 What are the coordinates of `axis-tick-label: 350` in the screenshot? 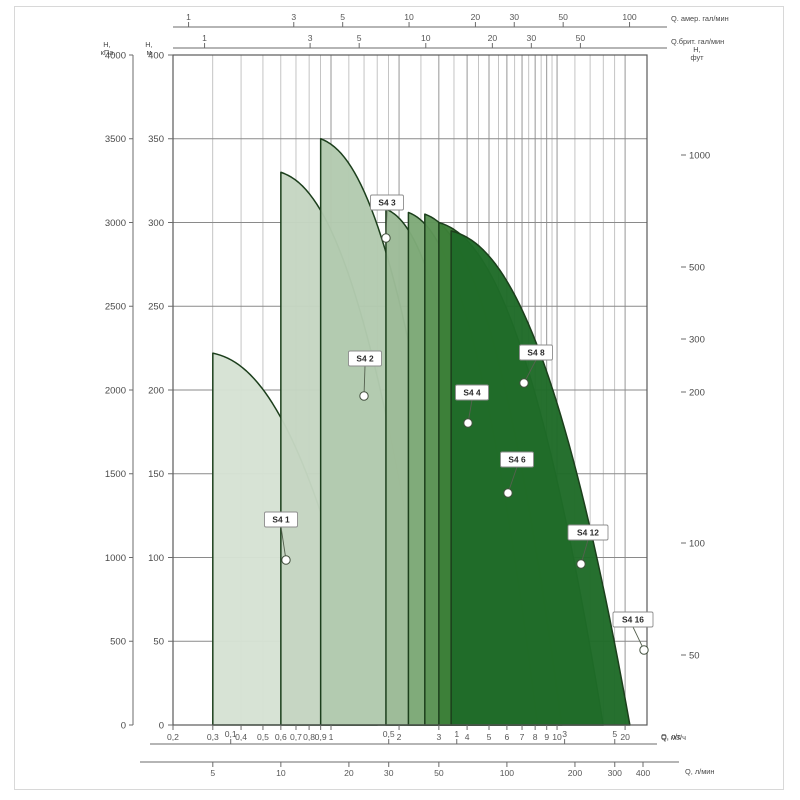 It's located at (156, 139).